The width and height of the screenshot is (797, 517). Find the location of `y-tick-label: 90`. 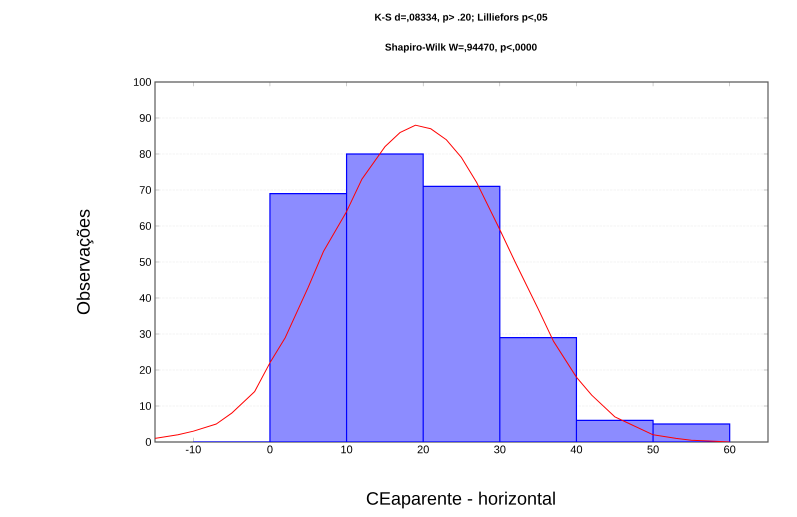

y-tick-label: 90 is located at coordinates (146, 118).